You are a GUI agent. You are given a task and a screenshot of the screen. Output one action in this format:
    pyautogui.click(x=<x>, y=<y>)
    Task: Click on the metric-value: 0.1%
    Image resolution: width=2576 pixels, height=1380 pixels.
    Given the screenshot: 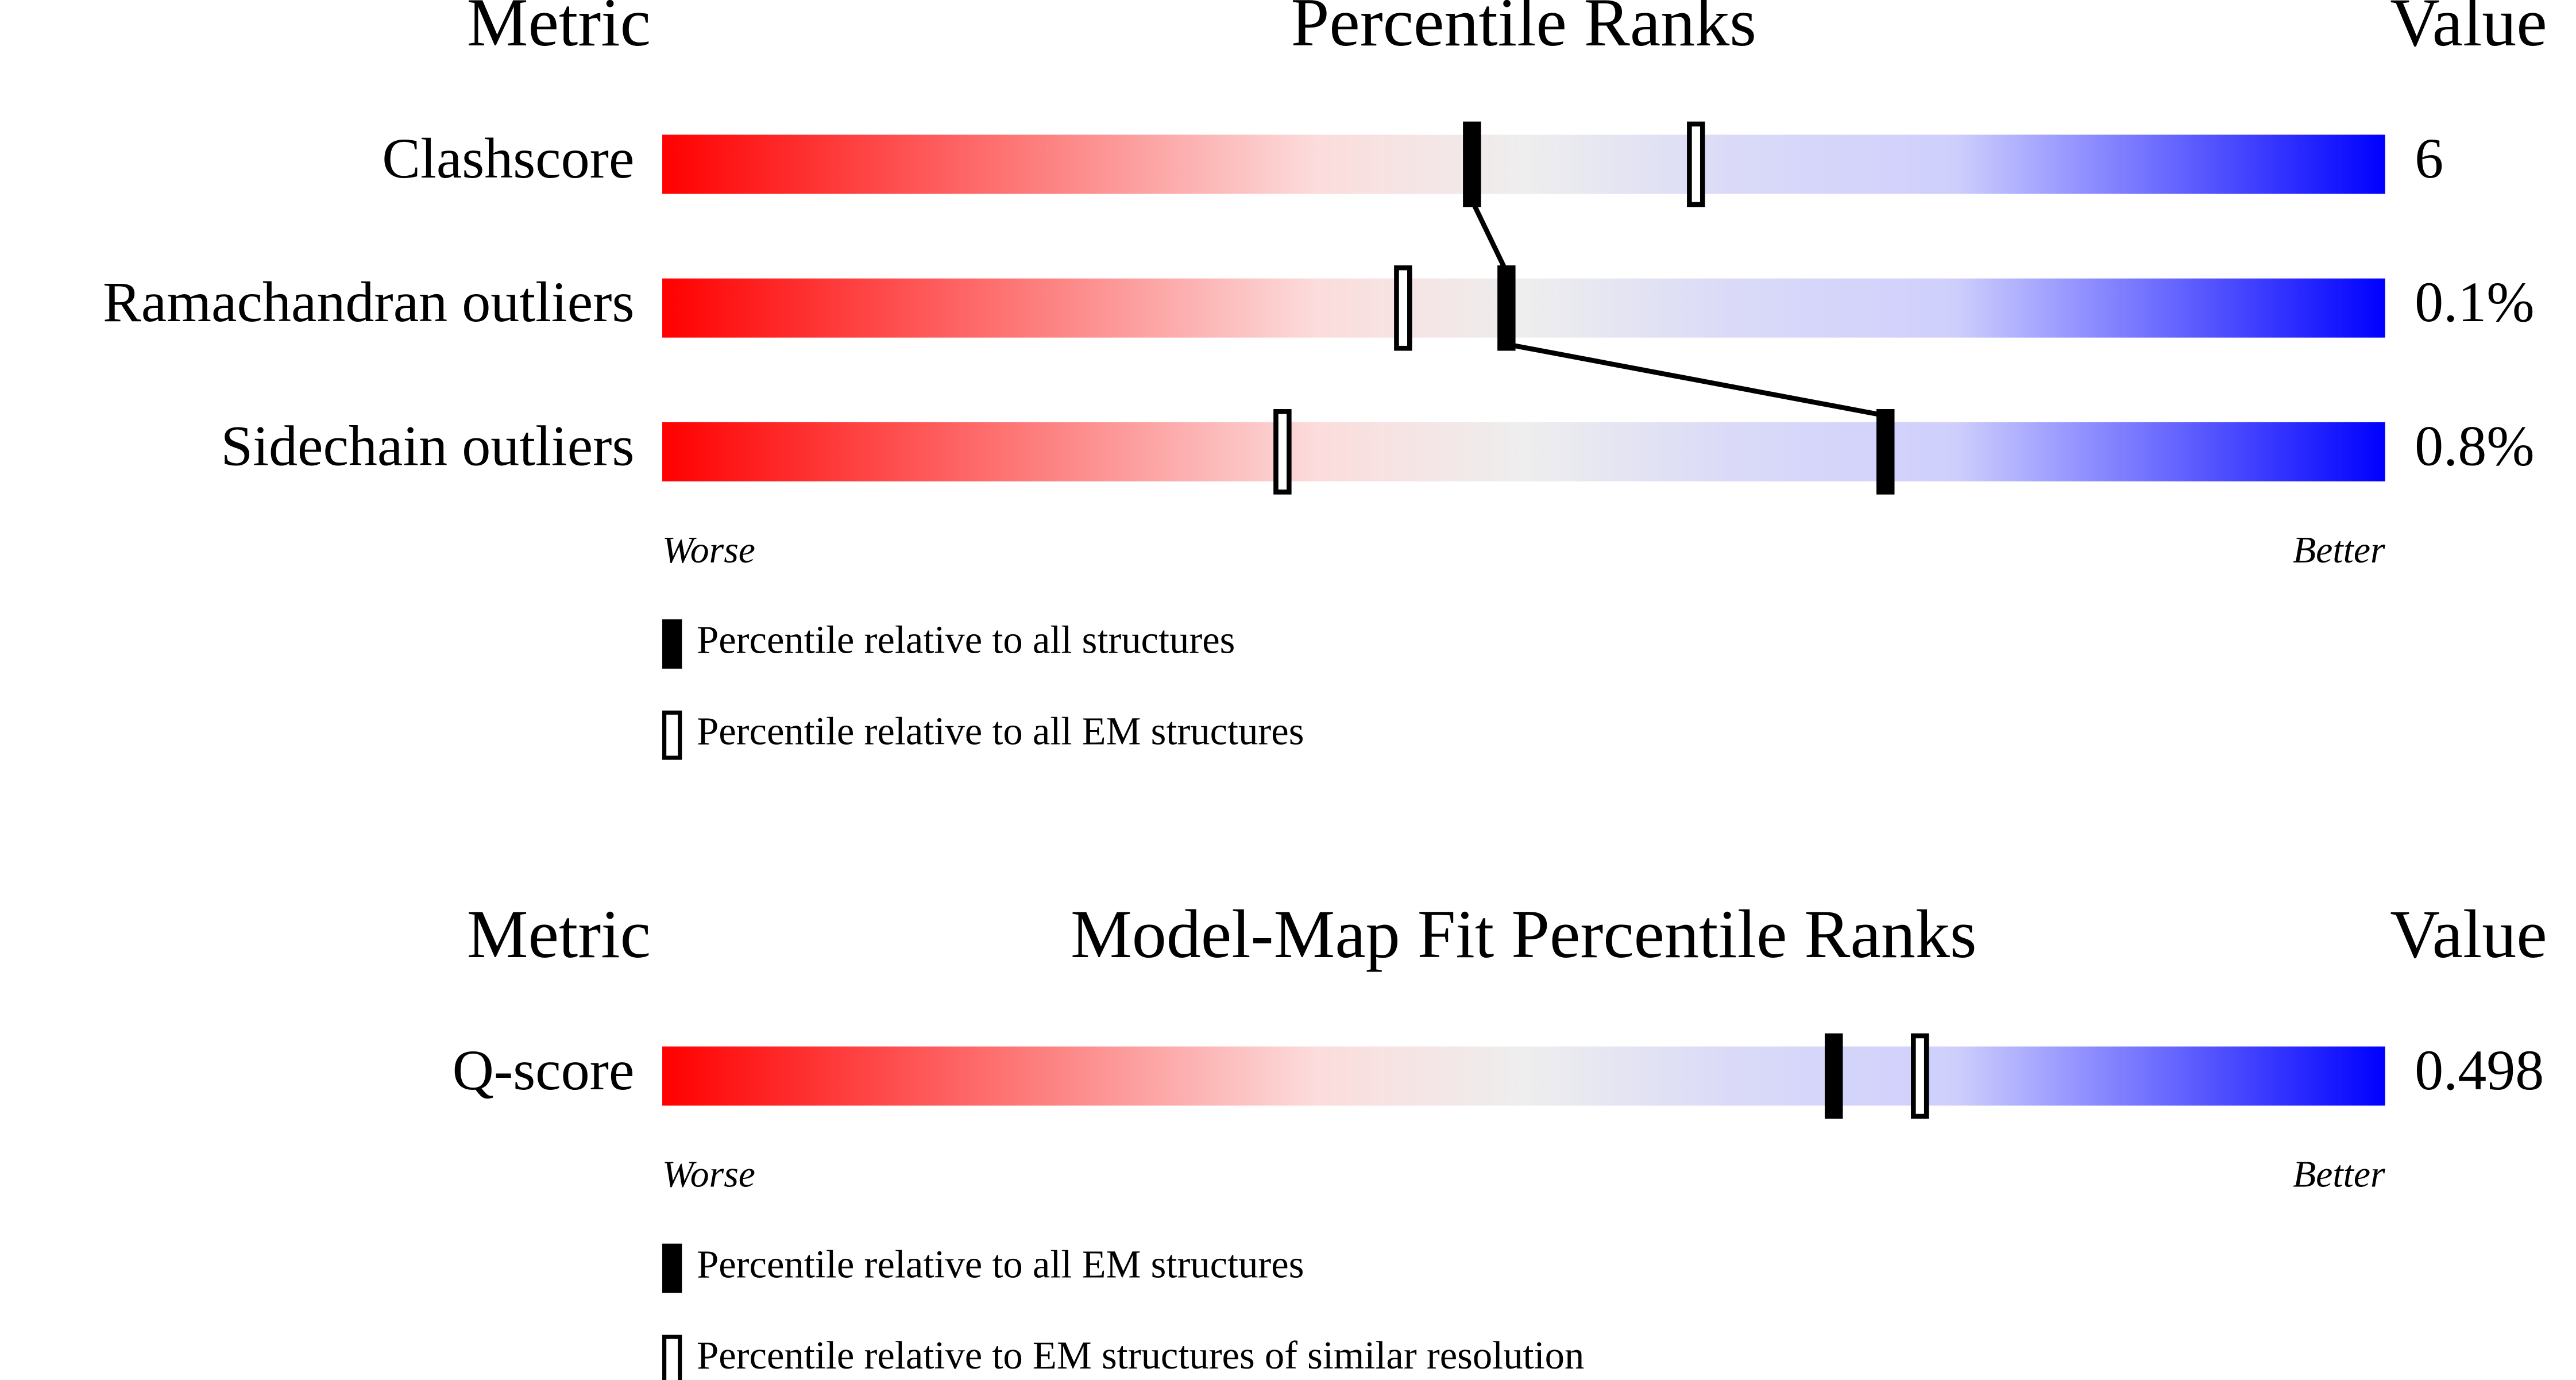 What is the action you would take?
    pyautogui.click(x=2474, y=302)
    